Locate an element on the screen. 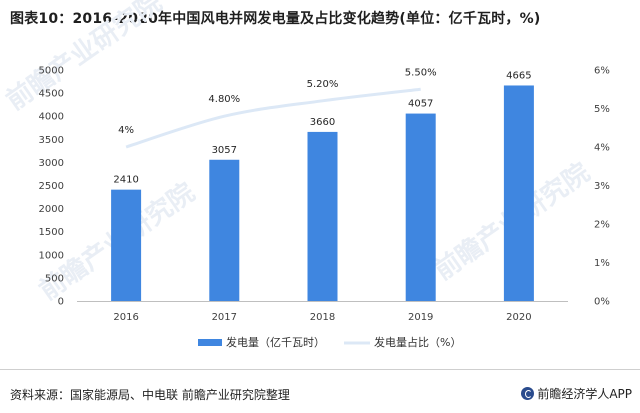 The image size is (640, 413). line-value-label: 4.80% is located at coordinates (224, 99).